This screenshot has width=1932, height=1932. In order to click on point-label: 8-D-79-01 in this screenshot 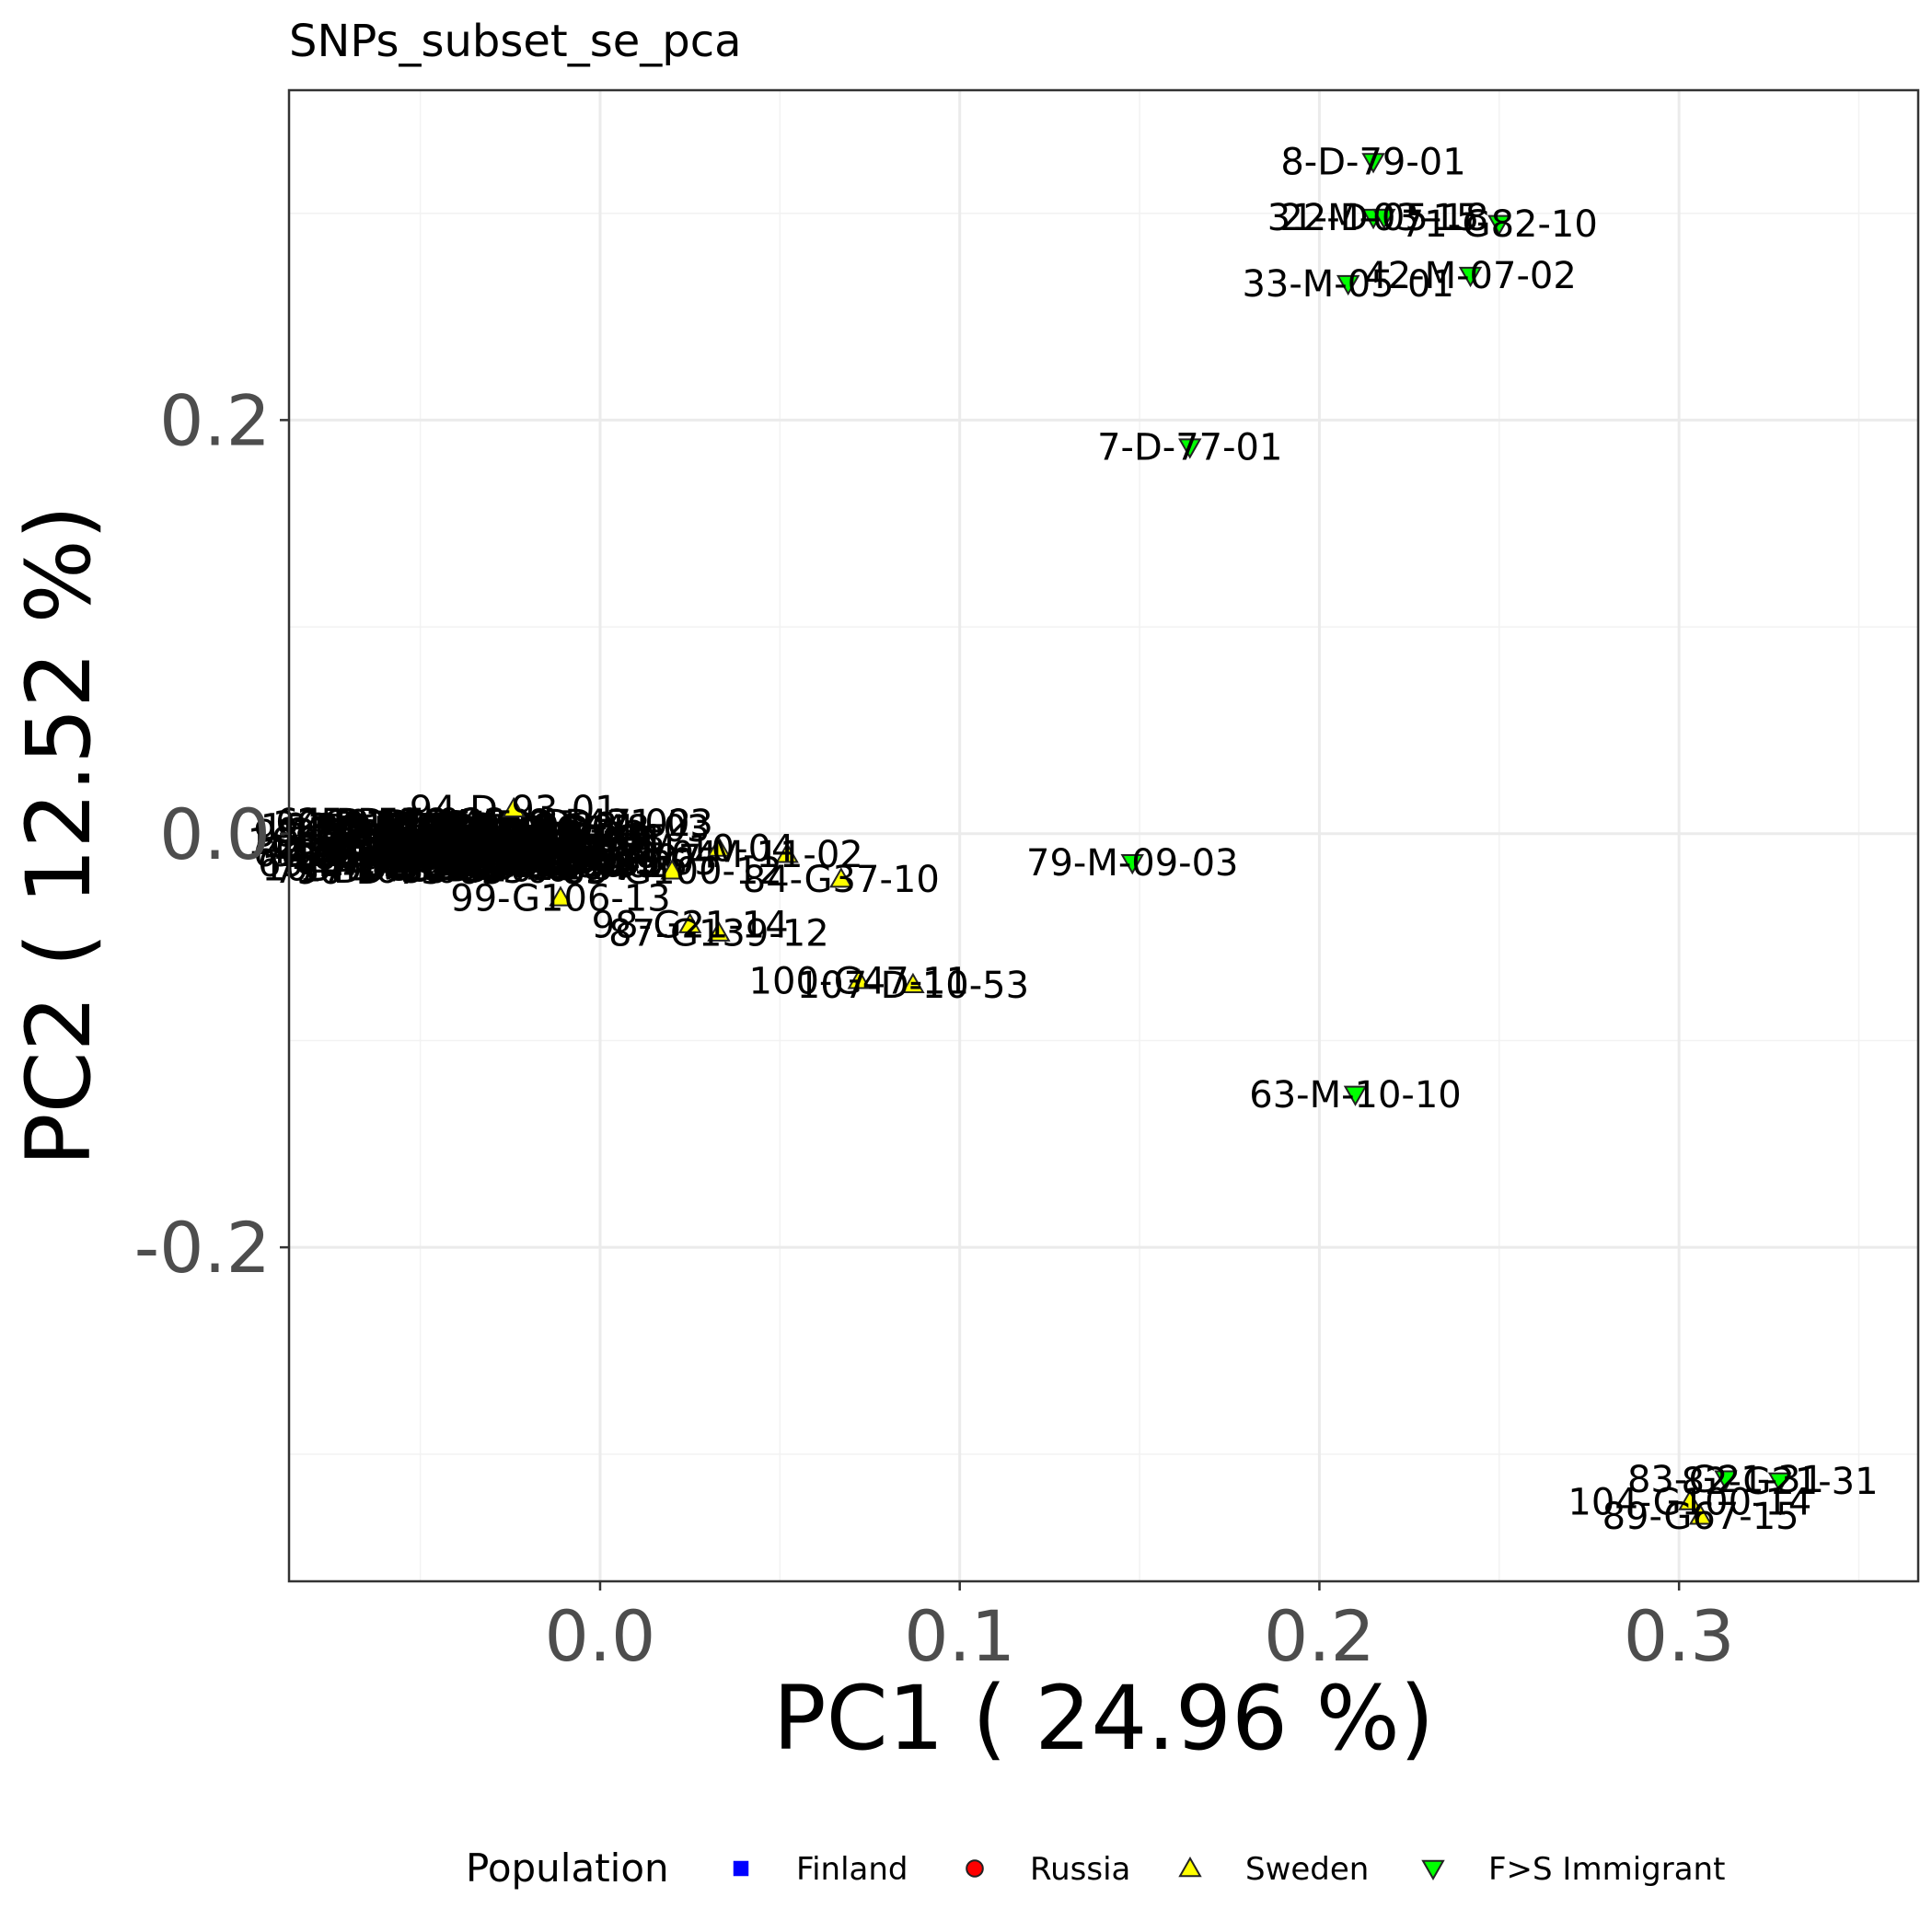, I will do `click(1373, 163)`.